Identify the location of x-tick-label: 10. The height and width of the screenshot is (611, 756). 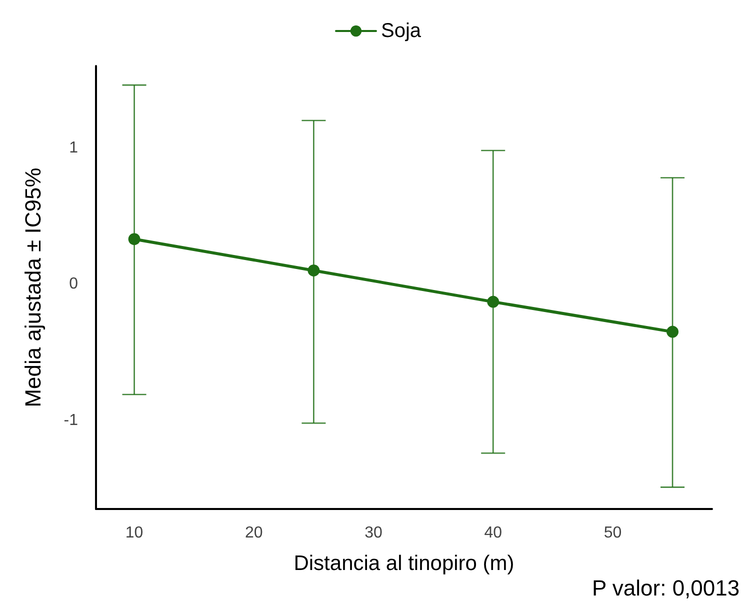
(134, 533).